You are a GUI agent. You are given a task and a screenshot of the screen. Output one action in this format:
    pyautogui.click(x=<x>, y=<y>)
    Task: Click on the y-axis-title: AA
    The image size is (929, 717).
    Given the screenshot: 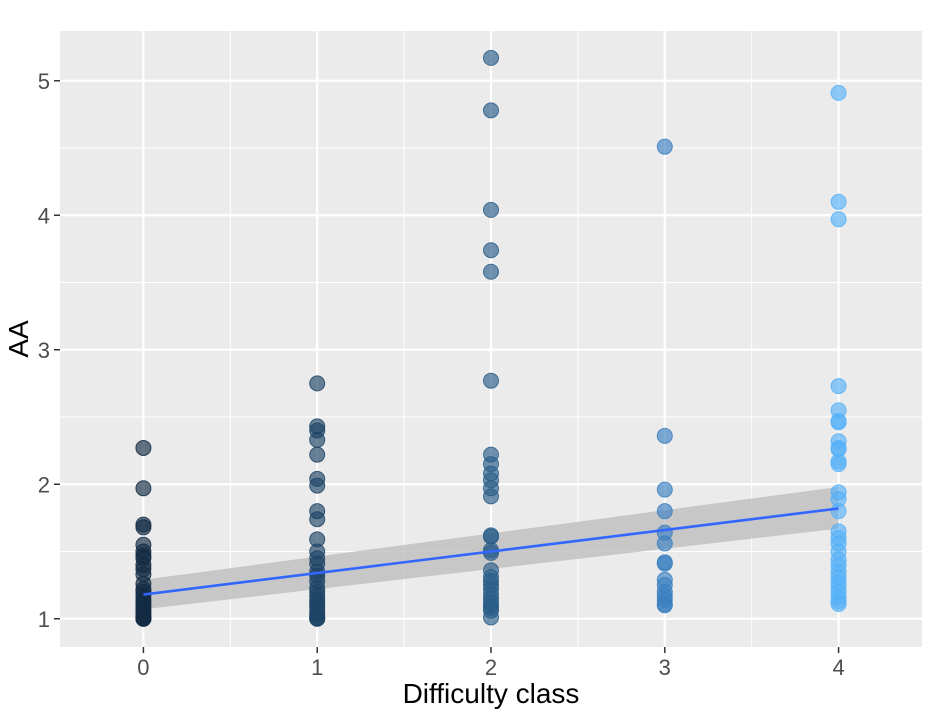 What is the action you would take?
    pyautogui.click(x=18, y=339)
    